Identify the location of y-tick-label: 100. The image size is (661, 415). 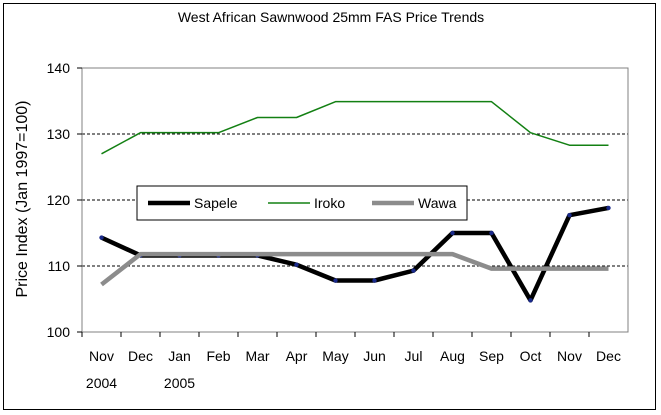
(59, 332).